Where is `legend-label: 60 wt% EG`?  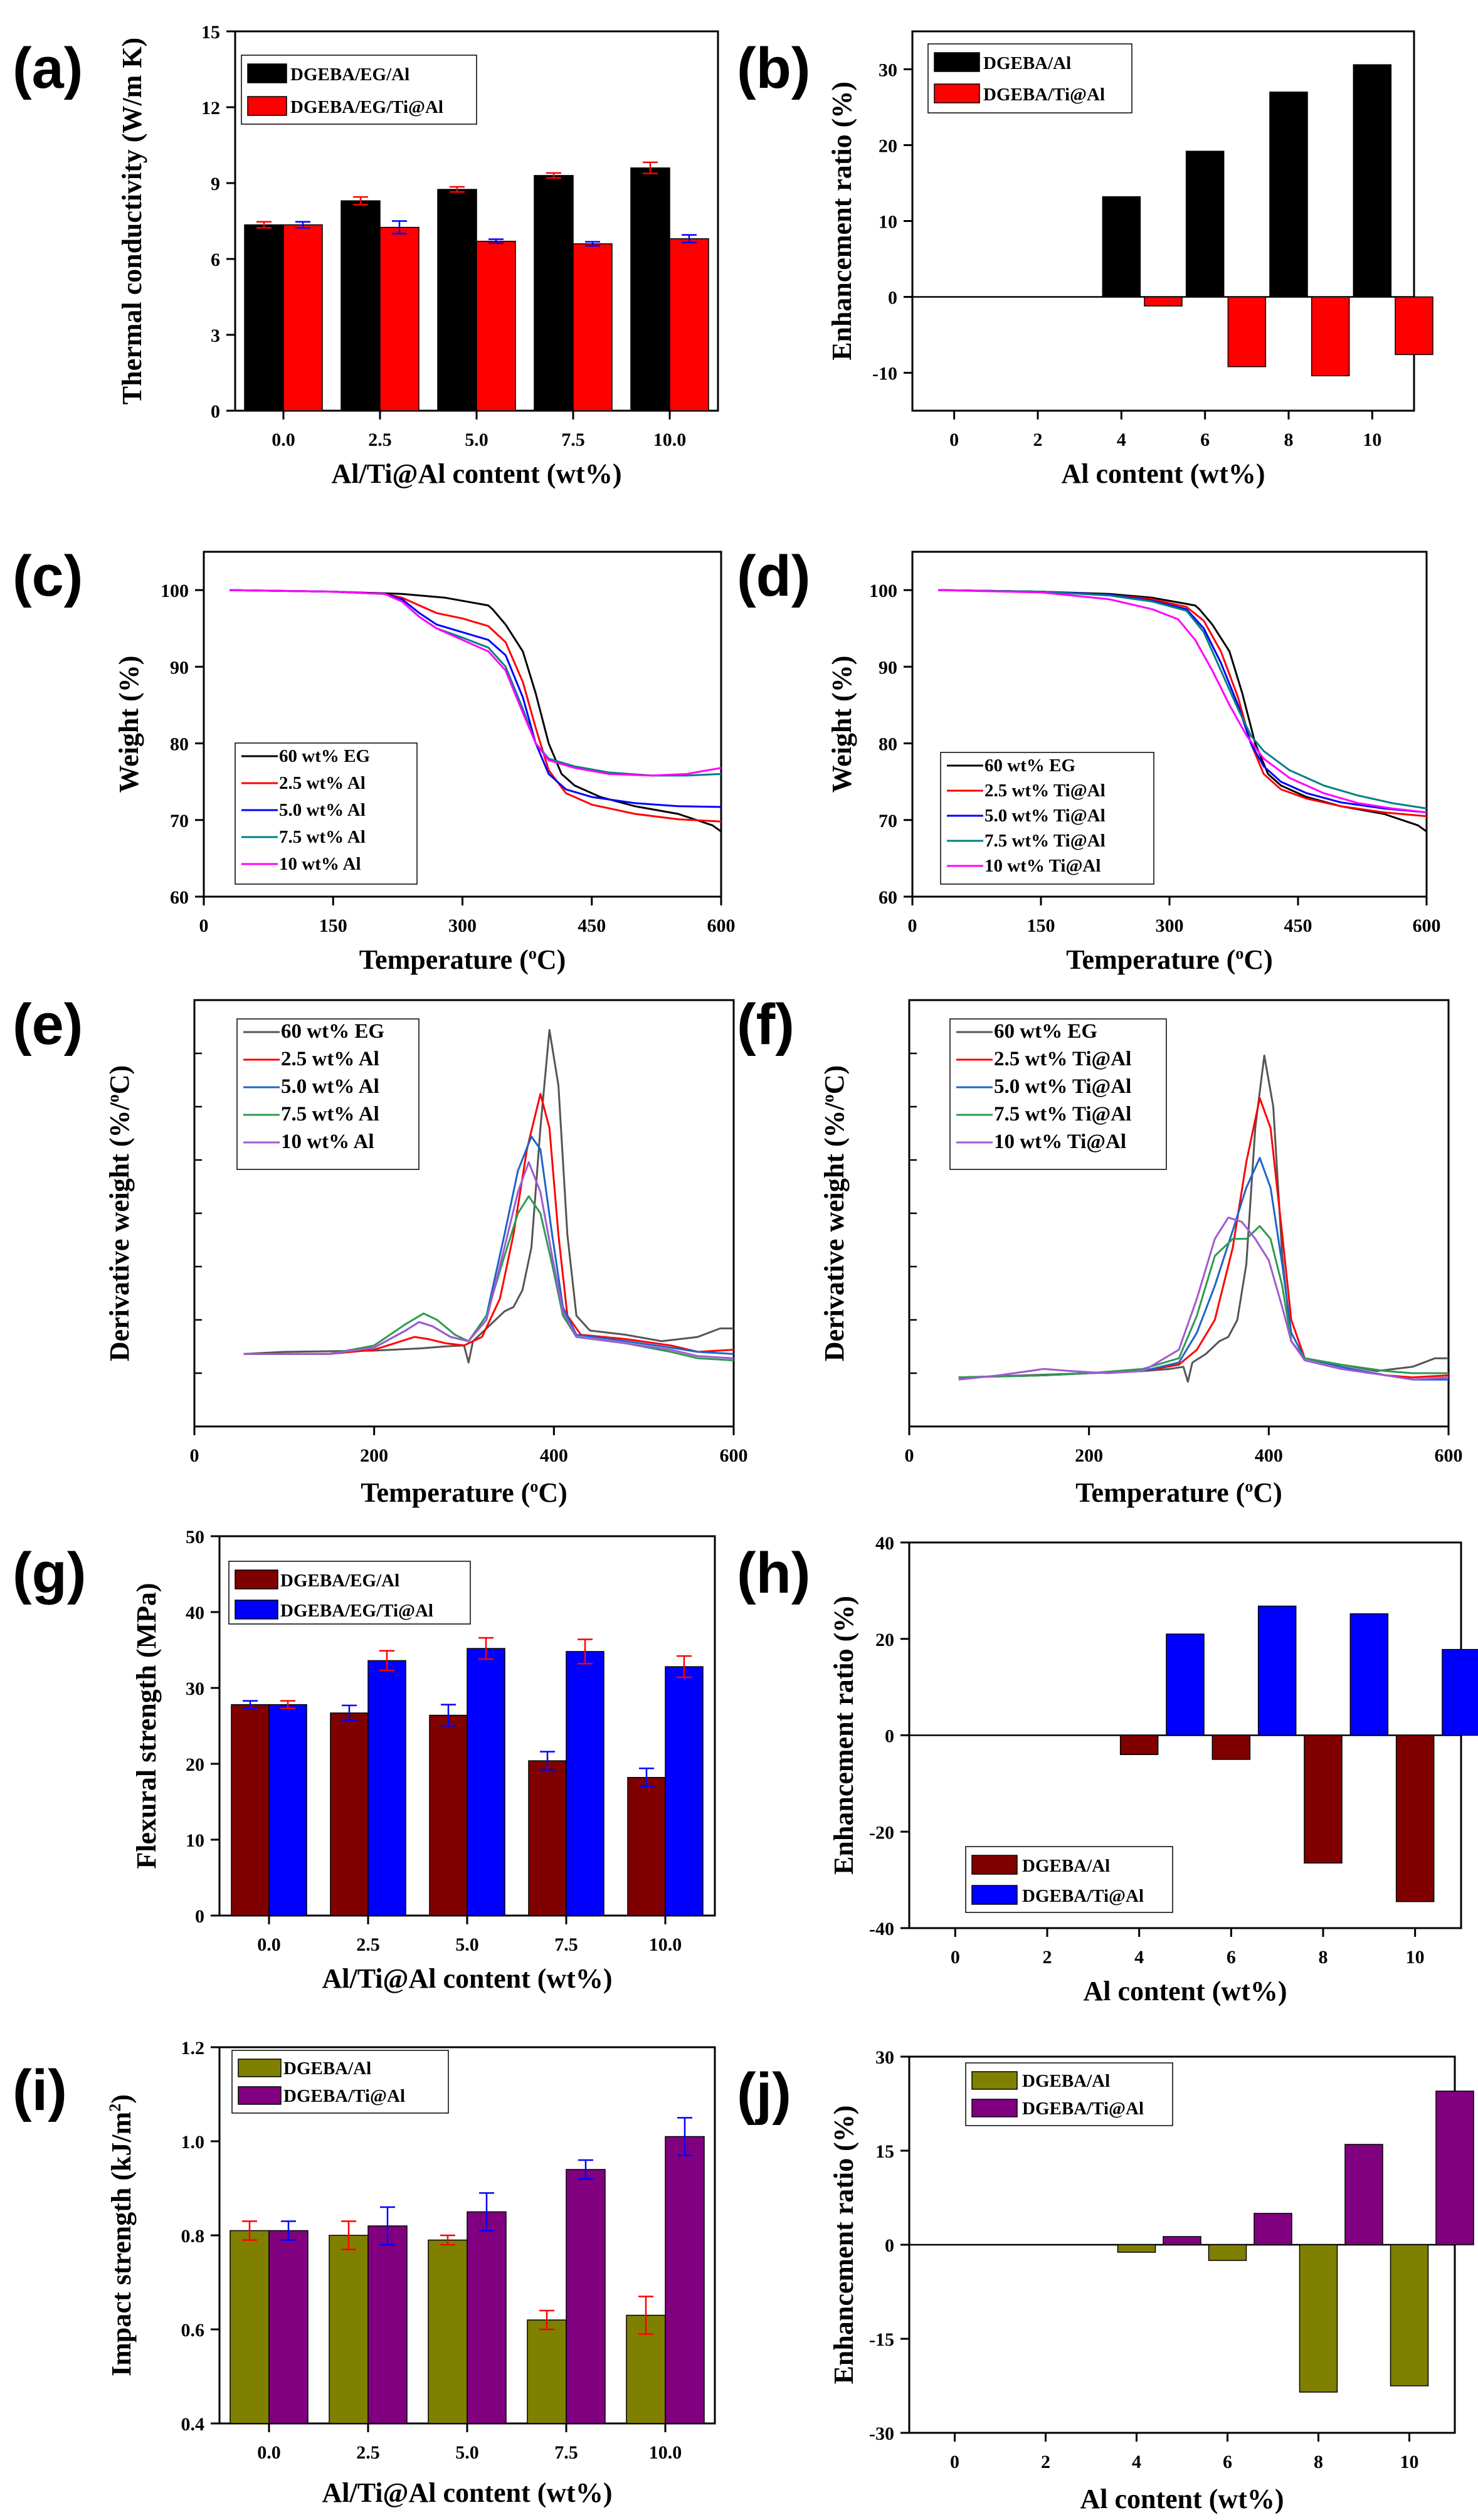 legend-label: 60 wt% EG is located at coordinates (1045, 1031).